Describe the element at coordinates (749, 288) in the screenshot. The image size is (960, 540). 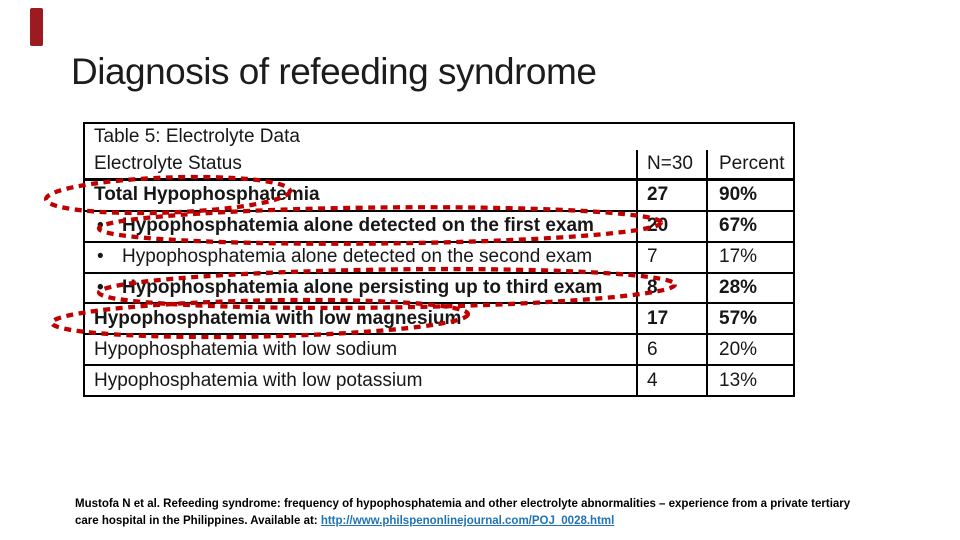
I see `row-percent-value: 28%` at that location.